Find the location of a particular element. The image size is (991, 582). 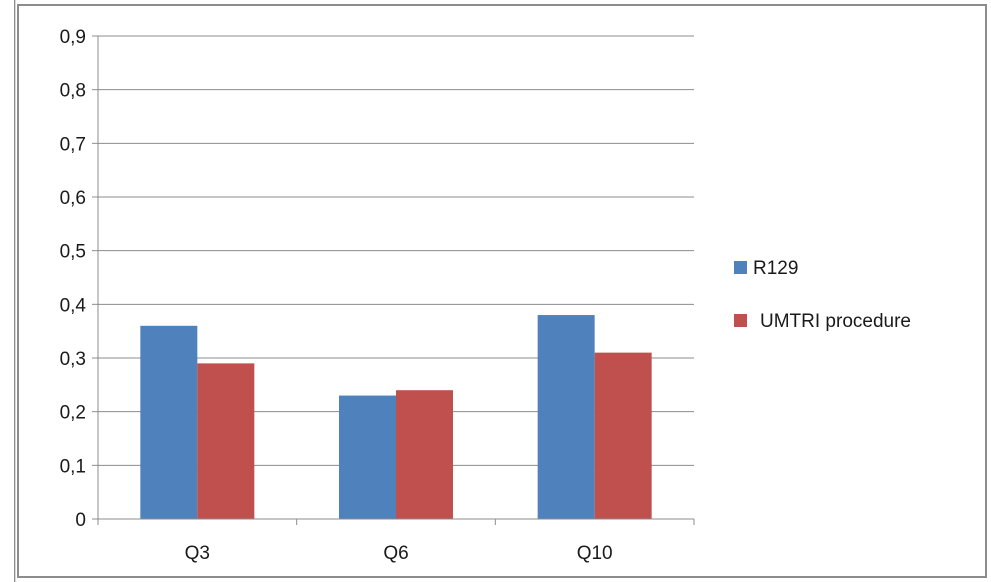

y-tick-label: 0,4 is located at coordinates (73, 305).